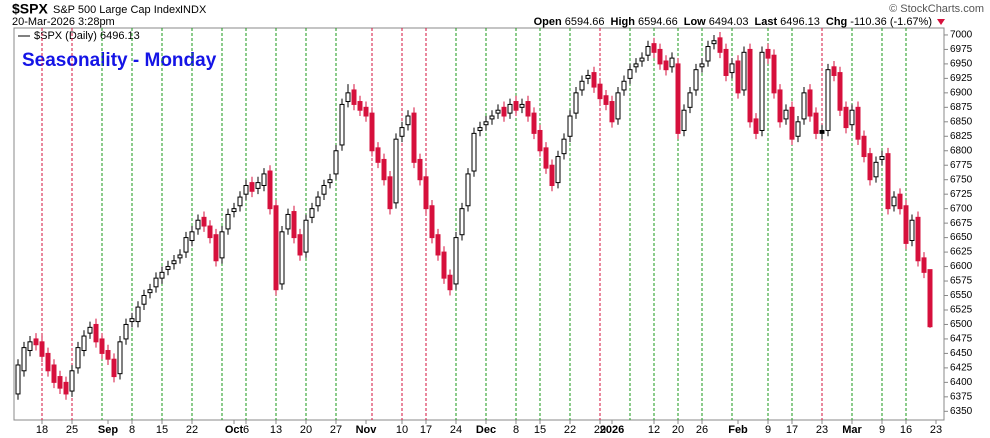  I want to click on x-tick-label: 15, so click(540, 430).